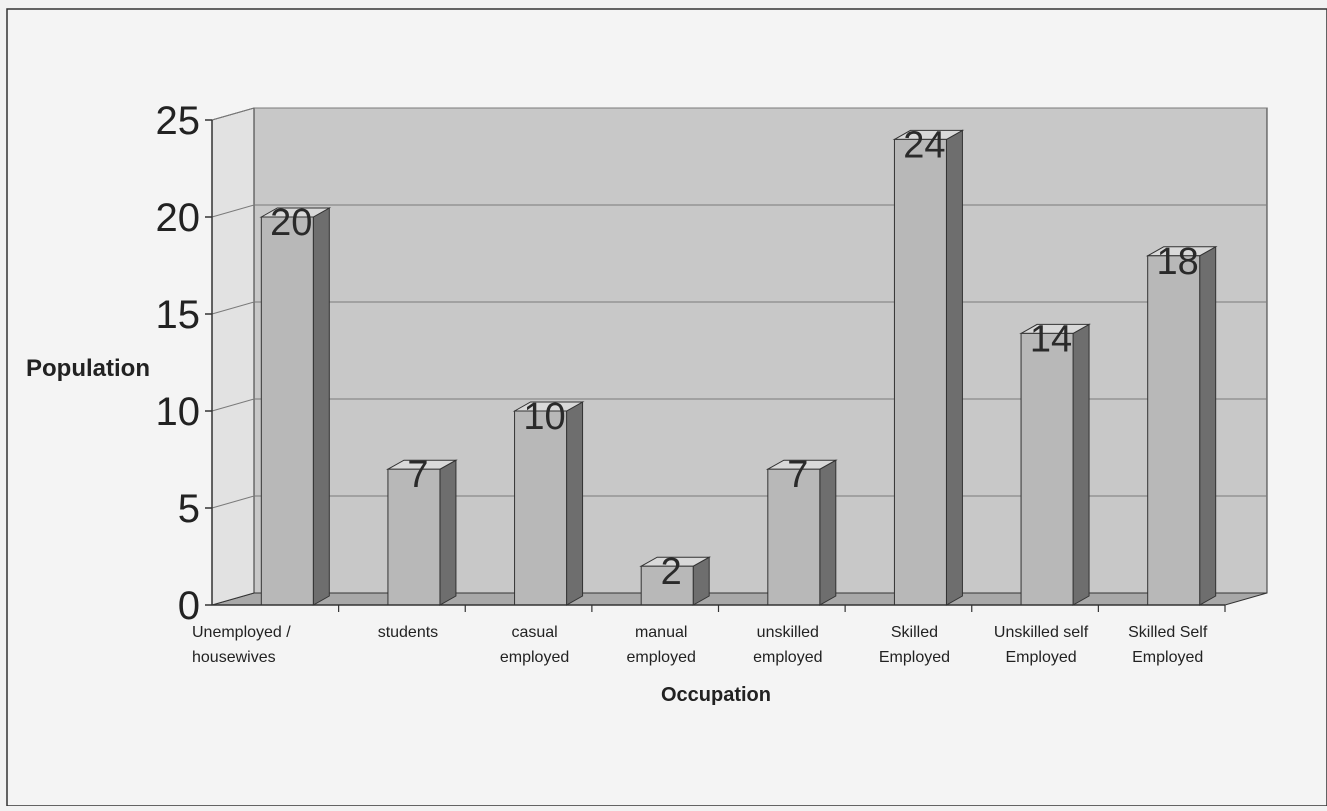  Describe the element at coordinates (233, 356) in the screenshot. I see `plot-side-wall` at that location.